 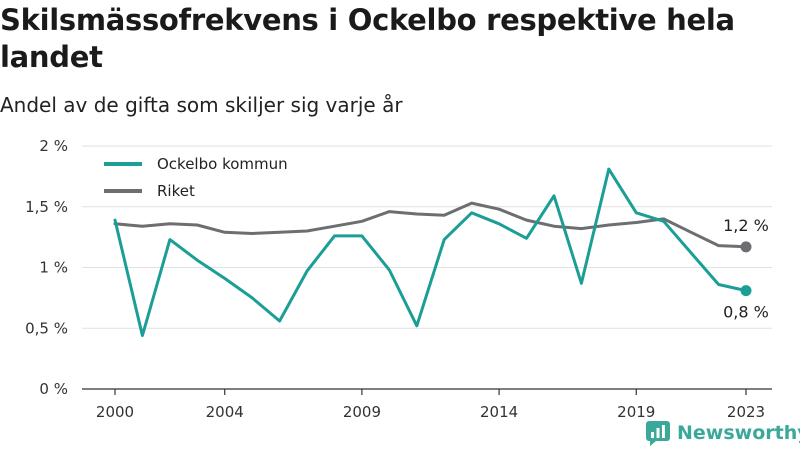 What do you see at coordinates (53, 389) in the screenshot?
I see `y-tick-label: 0 %` at bounding box center [53, 389].